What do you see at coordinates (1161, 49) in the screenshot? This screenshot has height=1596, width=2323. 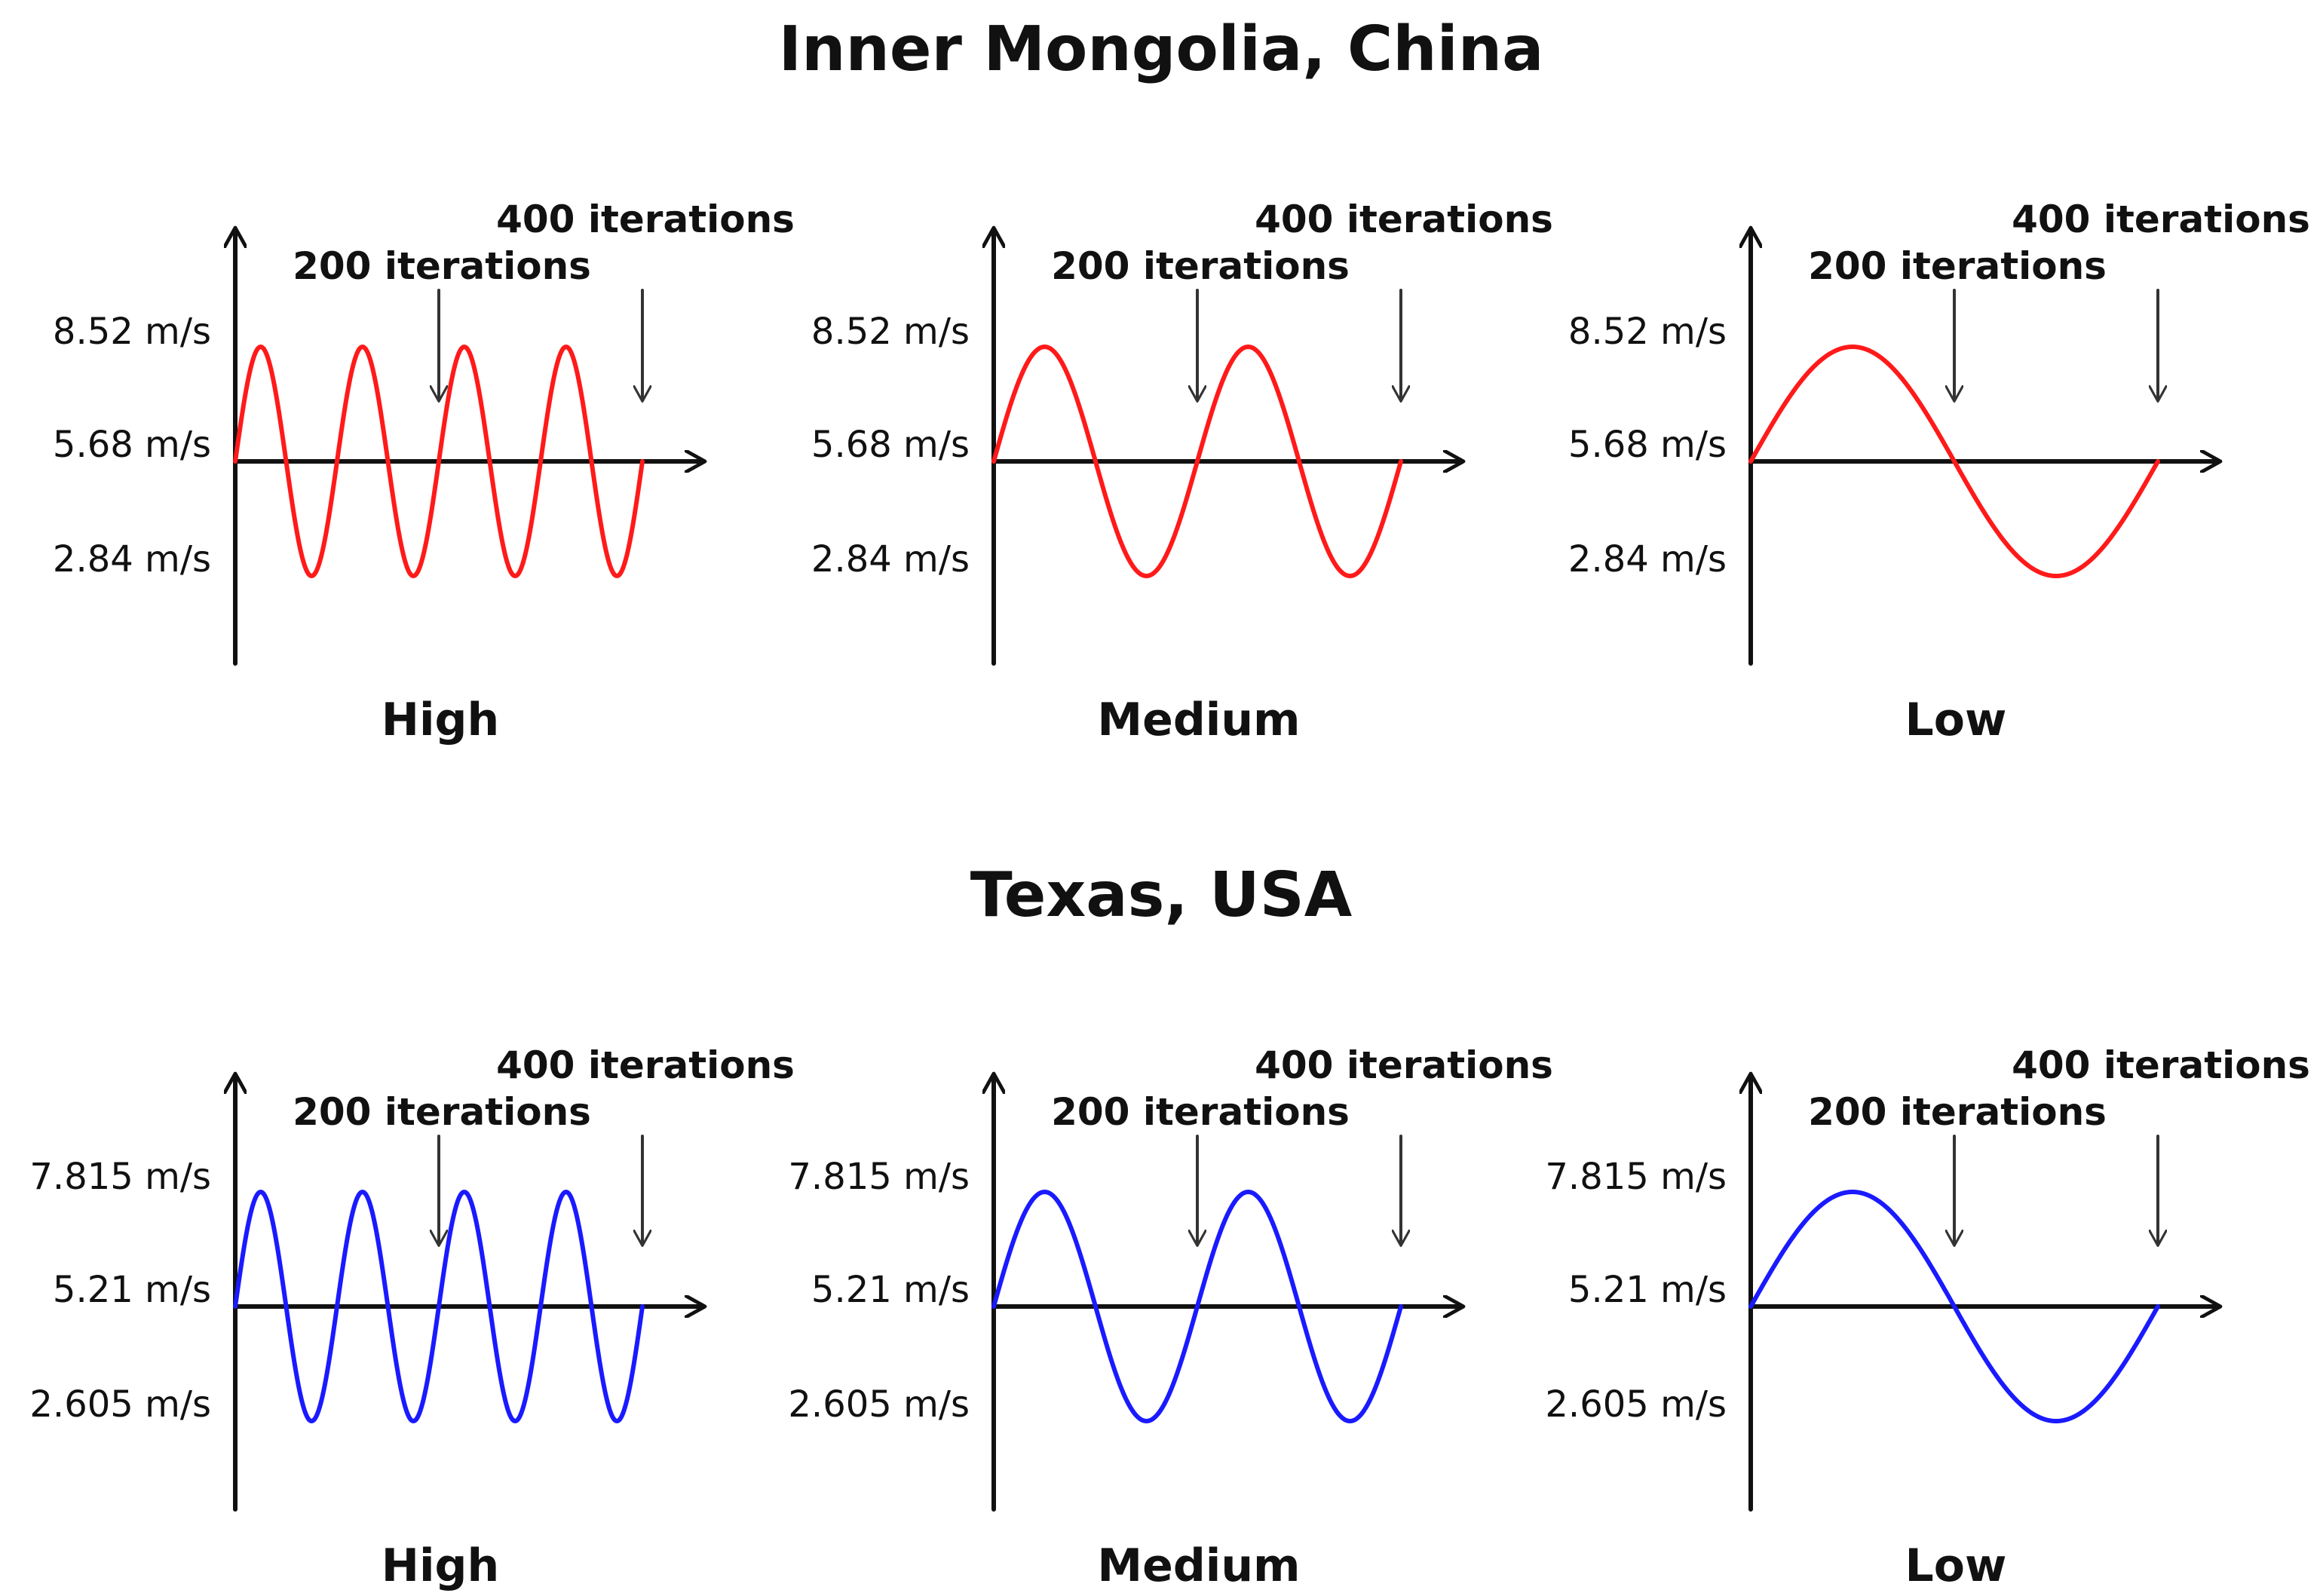 I see `section-title: Inner Mongolia, China` at bounding box center [1161, 49].